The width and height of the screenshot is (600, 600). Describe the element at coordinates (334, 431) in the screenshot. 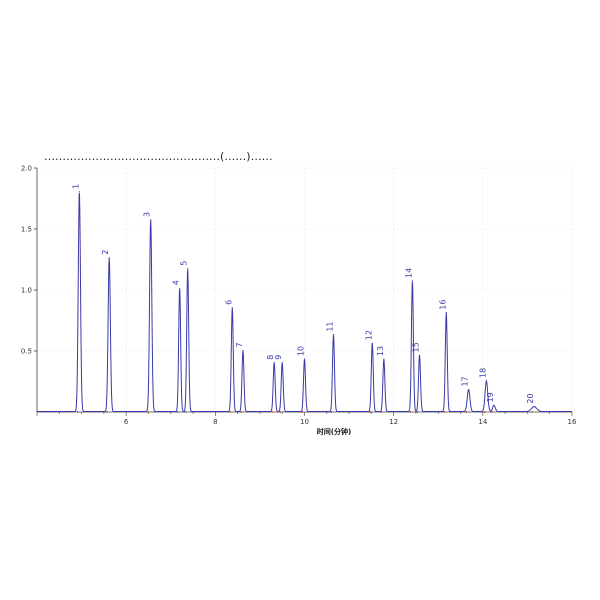

I see `x-axis-title: 时间(分钟)` at that location.